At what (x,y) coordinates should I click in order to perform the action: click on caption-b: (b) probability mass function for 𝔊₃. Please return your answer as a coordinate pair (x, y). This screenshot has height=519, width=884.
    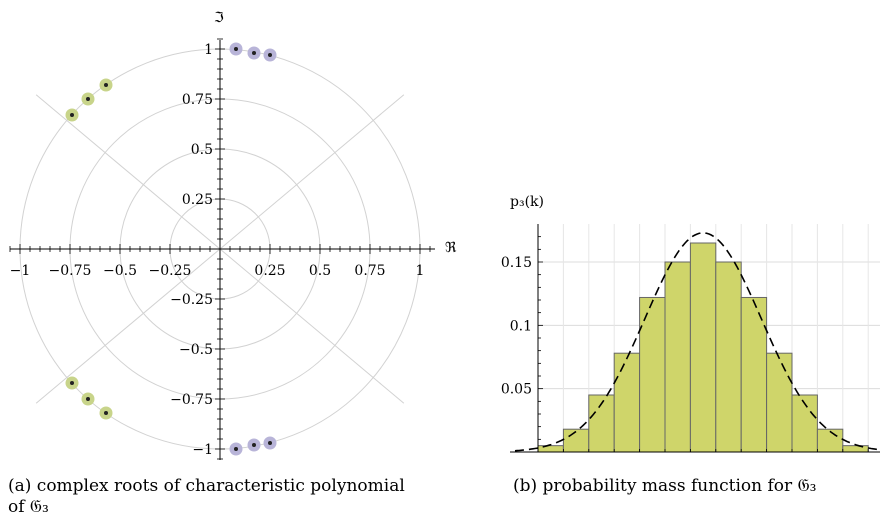
    Looking at the image, I should click on (698, 486).